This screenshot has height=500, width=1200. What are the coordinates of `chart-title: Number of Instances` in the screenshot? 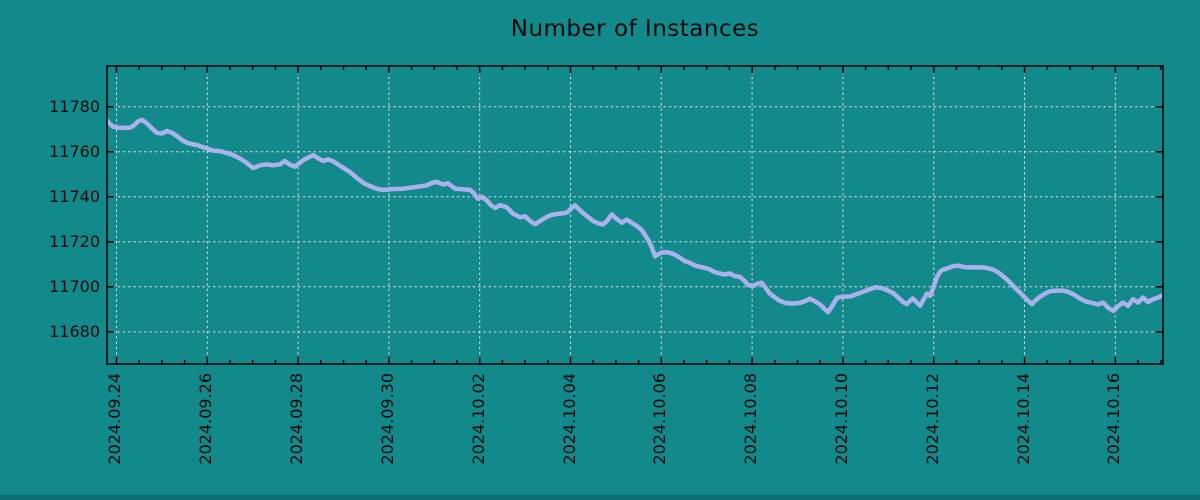 It's located at (635, 29).